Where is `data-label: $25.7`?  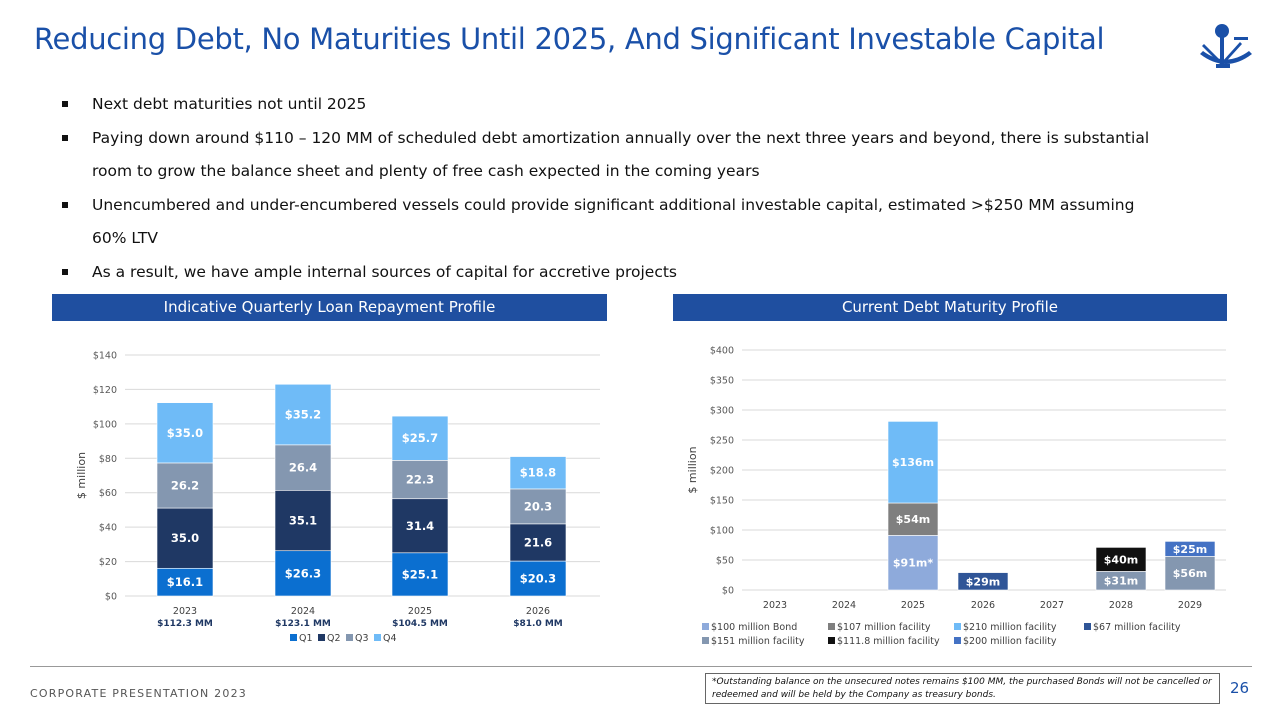 data-label: $25.7 is located at coordinates (420, 438).